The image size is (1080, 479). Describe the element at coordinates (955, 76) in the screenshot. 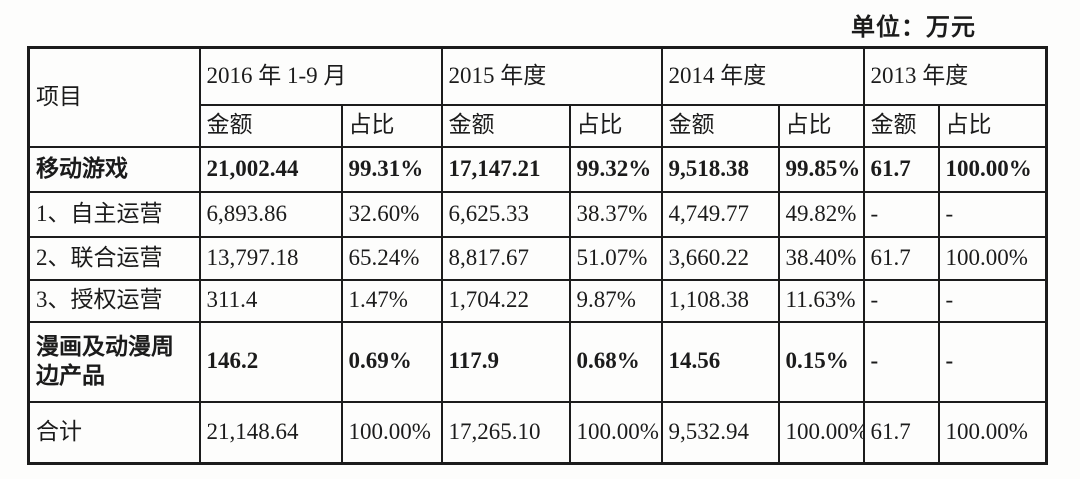

I see `period-header-2013: 2013 年度` at that location.